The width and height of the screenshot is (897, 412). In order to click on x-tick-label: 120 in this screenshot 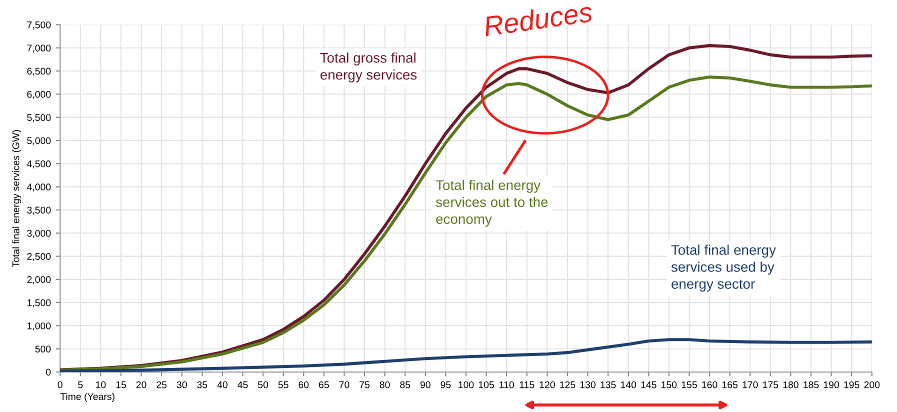, I will do `click(547, 384)`.